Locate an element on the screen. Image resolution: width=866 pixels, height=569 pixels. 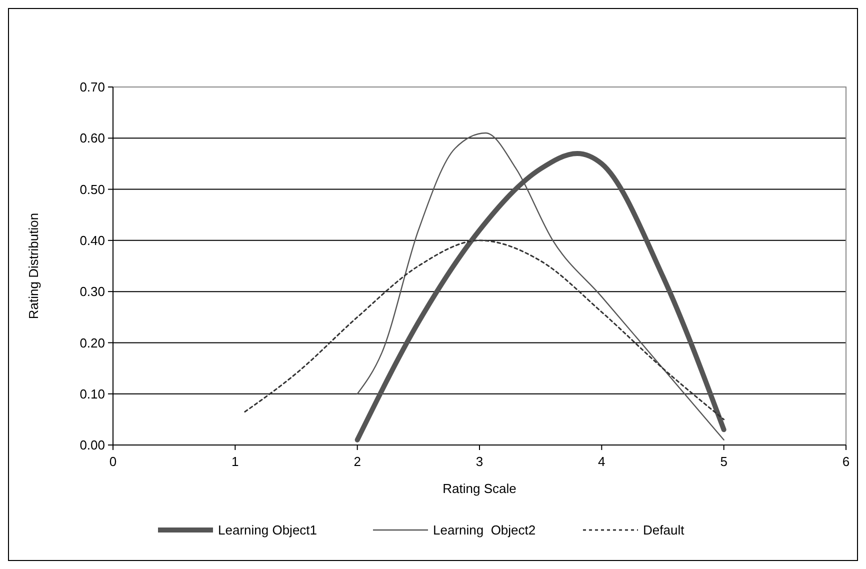
y-tick-label: 0.50 is located at coordinates (92, 189).